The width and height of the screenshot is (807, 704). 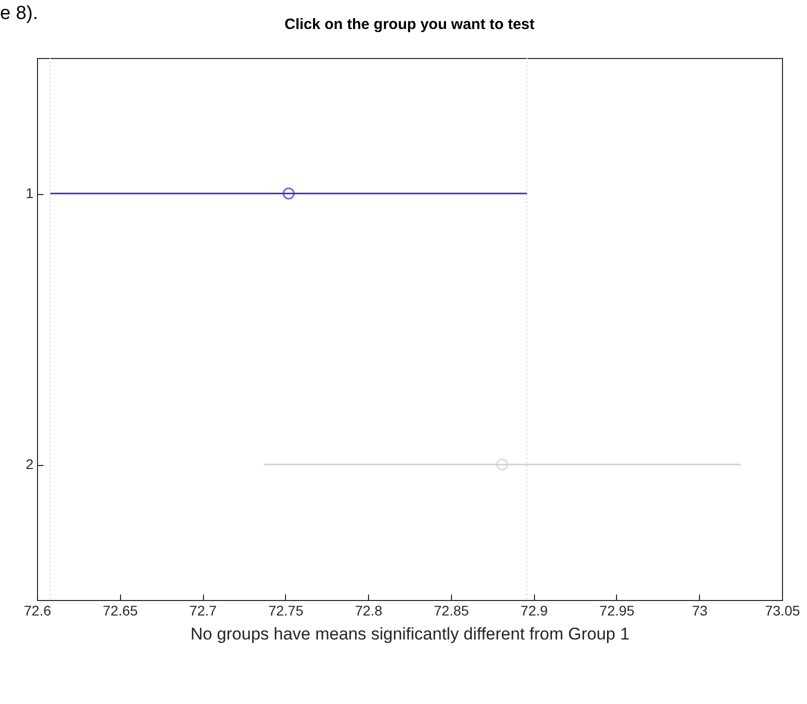 I want to click on x-tick-label: 72.7, so click(x=203, y=610).